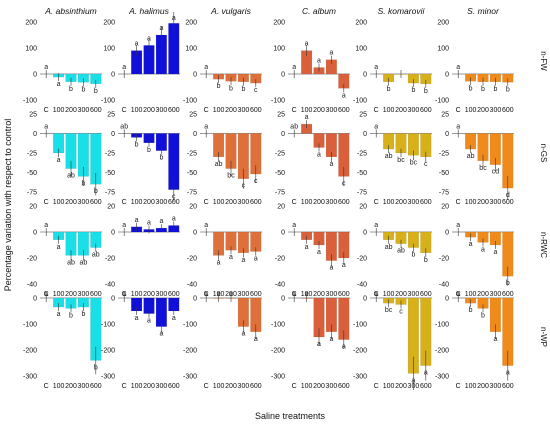 This screenshot has height=425, width=550. Describe the element at coordinates (108, 101) in the screenshot. I see `y-tick-0-1-0: -100` at that location.